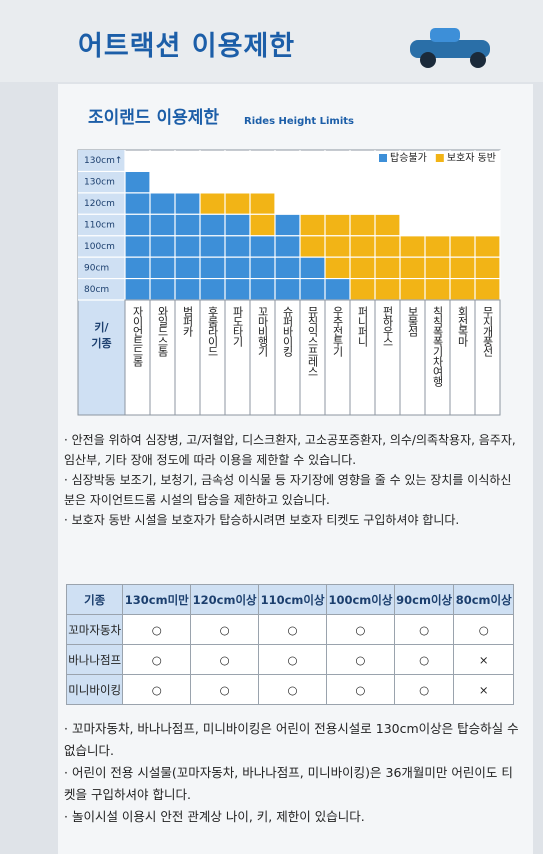 The height and width of the screenshot is (854, 543). Describe the element at coordinates (214, 816) in the screenshot. I see `note: · 놀이시설 이용시 안전 관계상 나이, 키, 제한이 있습니다.` at that location.